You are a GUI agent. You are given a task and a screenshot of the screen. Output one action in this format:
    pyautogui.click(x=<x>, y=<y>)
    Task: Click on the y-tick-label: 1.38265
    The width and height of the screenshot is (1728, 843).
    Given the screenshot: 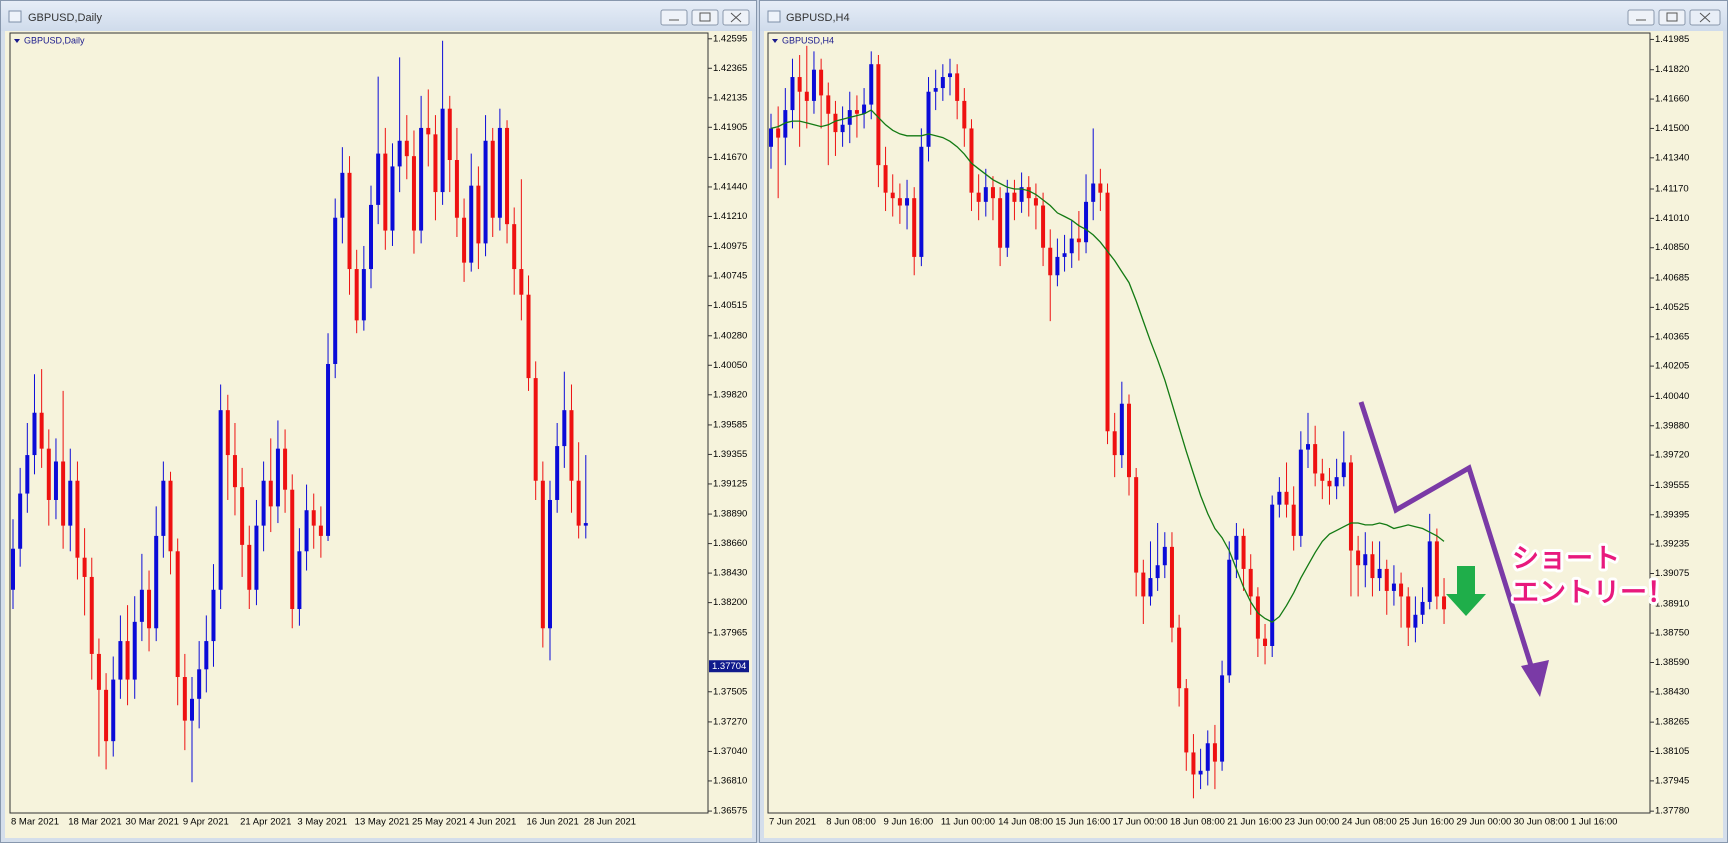 What is the action you would take?
    pyautogui.click(x=1672, y=722)
    